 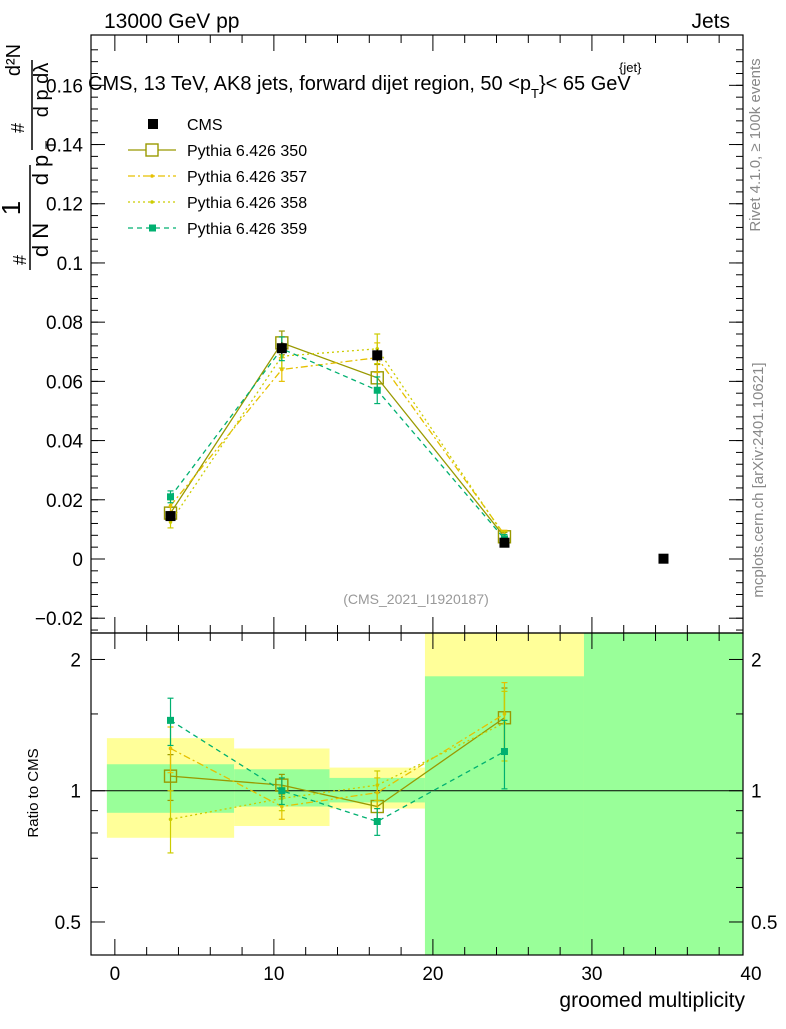 What do you see at coordinates (710, 21) in the screenshot?
I see `header-right: Jets` at bounding box center [710, 21].